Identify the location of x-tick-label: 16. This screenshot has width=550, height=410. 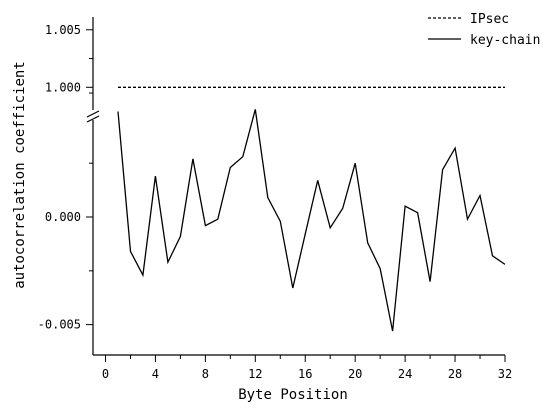
(305, 374).